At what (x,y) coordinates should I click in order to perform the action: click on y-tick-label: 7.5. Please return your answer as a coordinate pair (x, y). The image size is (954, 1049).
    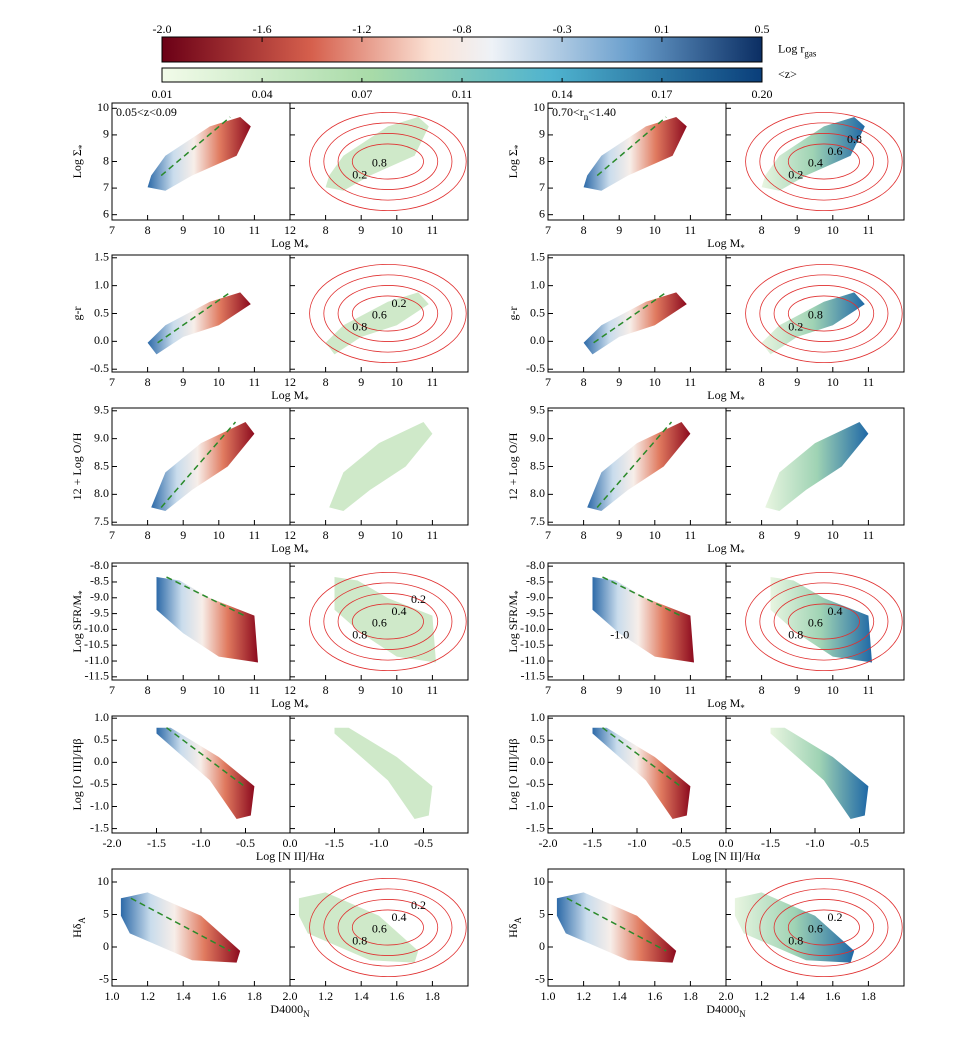
    Looking at the image, I should click on (101, 521).